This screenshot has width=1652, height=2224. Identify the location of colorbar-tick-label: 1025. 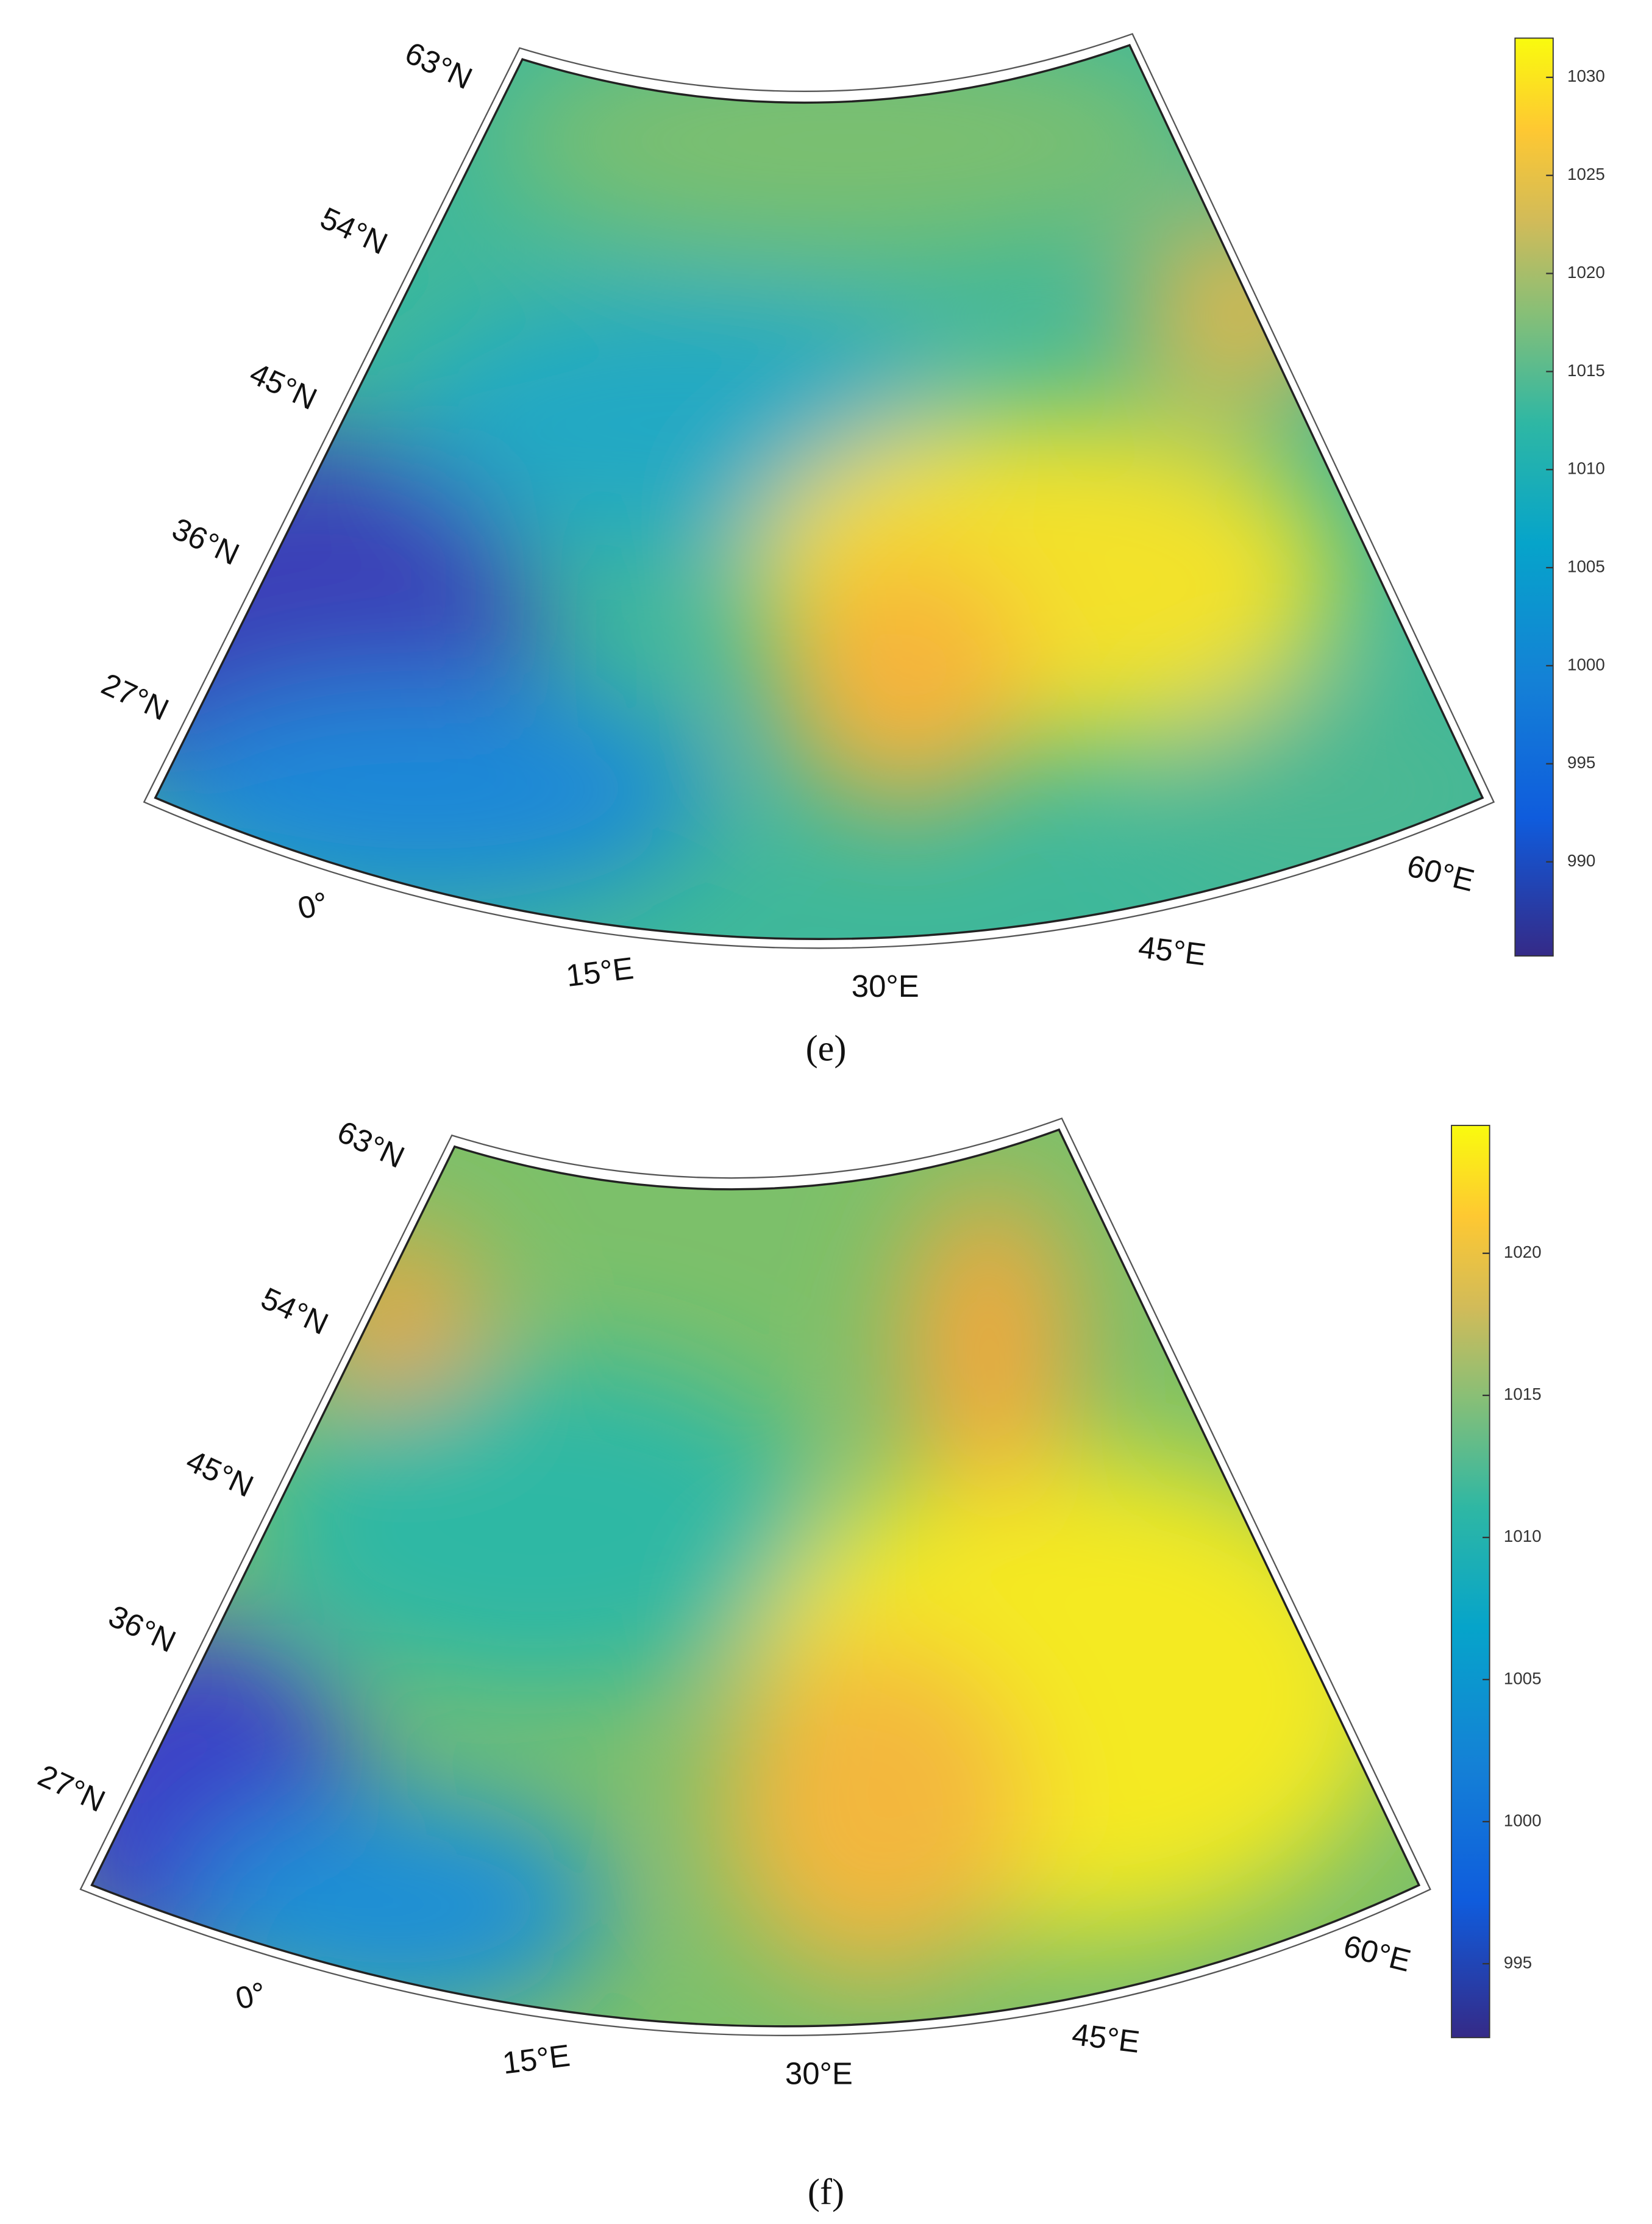
(1586, 175).